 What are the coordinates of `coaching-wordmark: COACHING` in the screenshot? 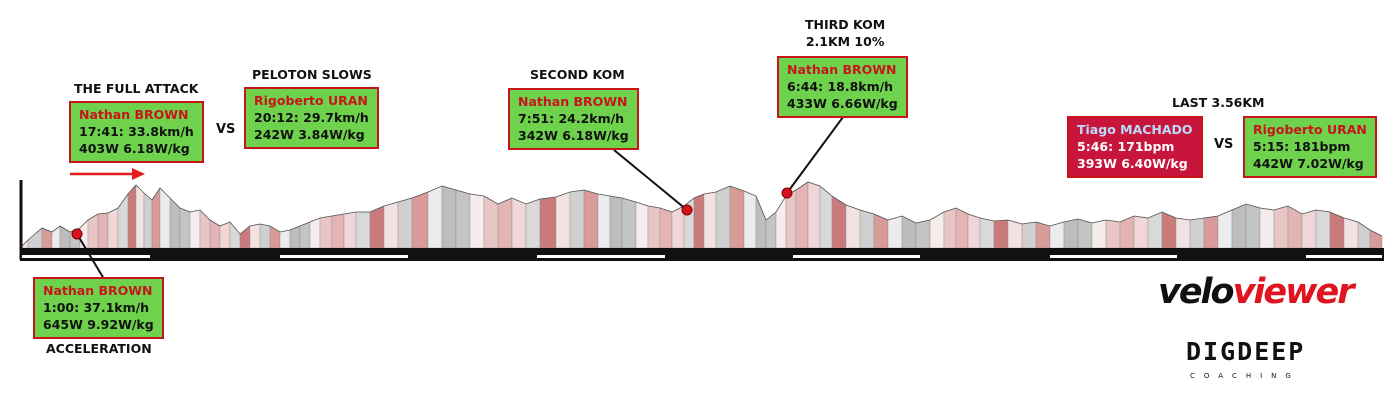 It's located at (1245, 376).